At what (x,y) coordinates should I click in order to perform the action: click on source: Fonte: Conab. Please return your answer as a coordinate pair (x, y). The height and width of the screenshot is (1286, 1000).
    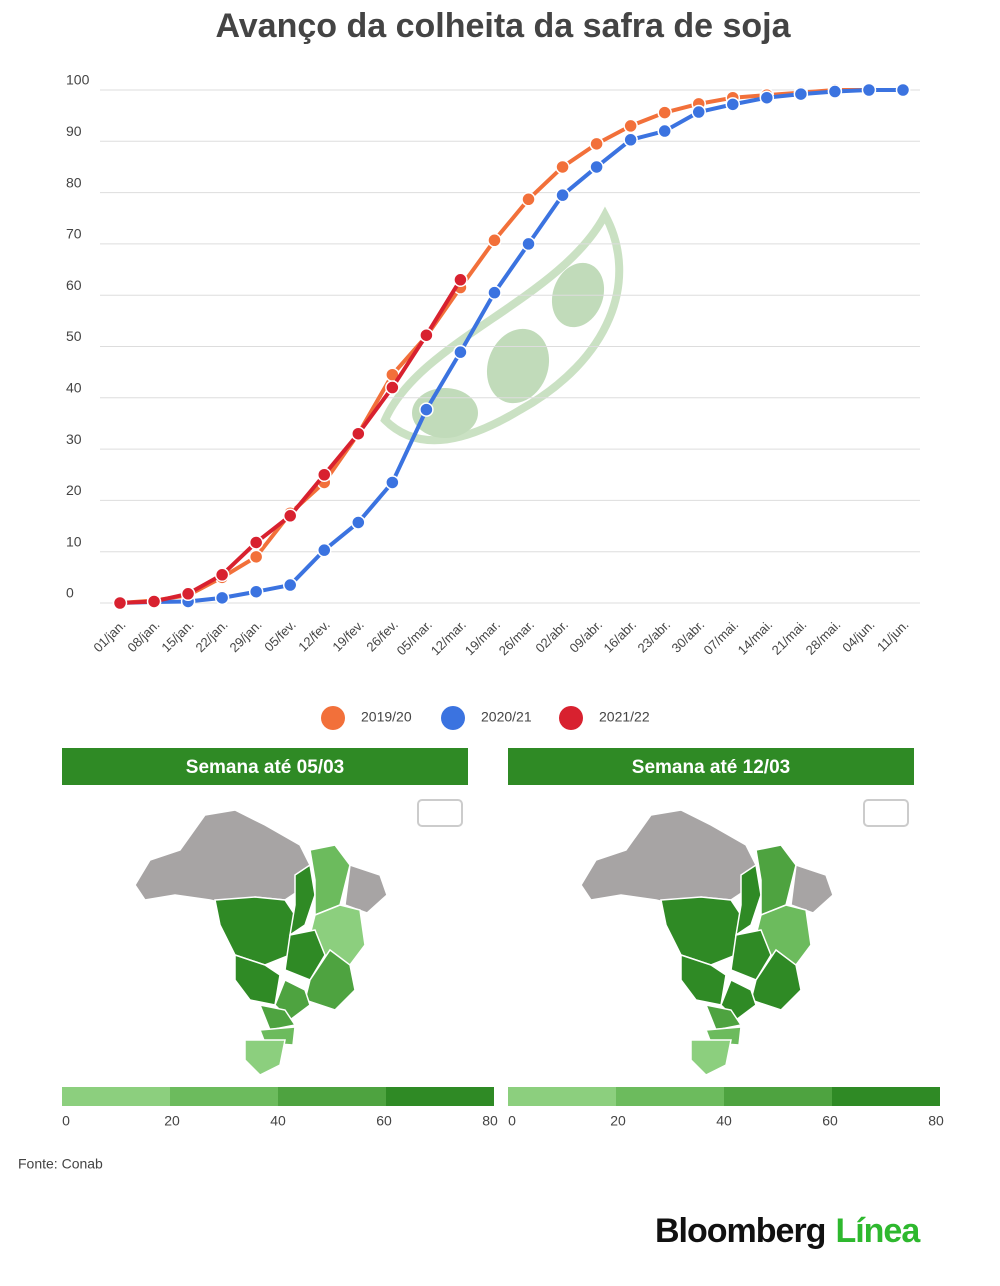
    Looking at the image, I should click on (60, 1164).